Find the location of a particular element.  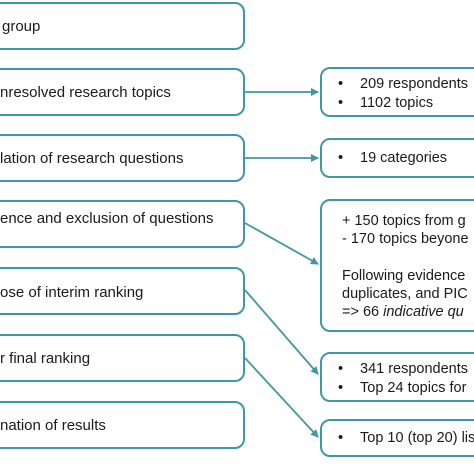

result-text: + 150 topics from g is located at coordinates (404, 221).